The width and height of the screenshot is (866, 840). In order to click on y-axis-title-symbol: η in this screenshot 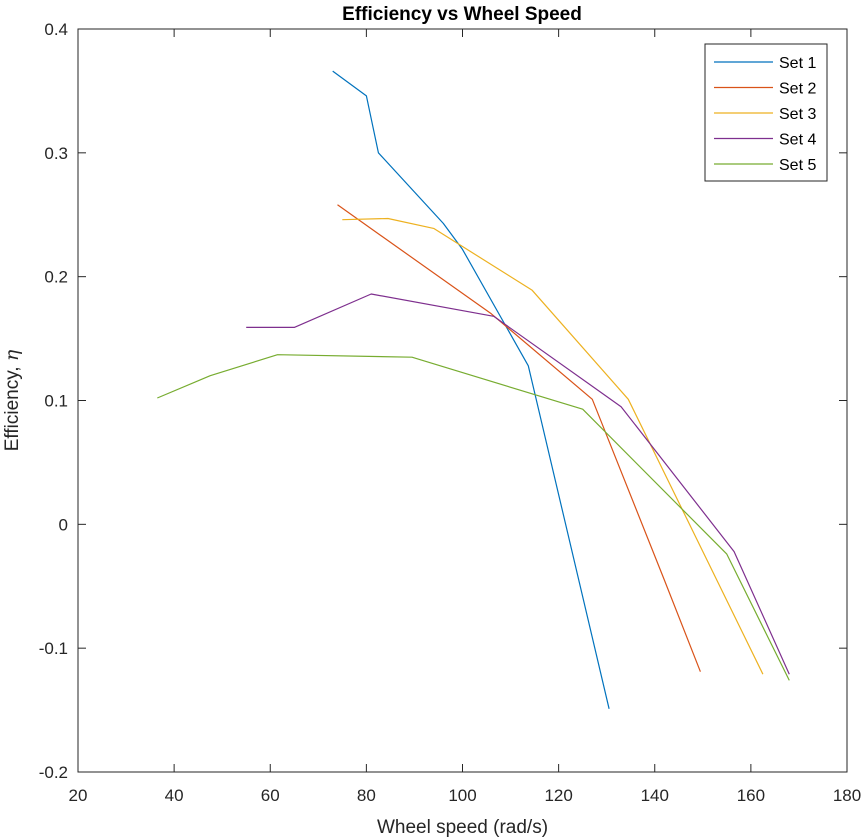, I will do `click(12, 355)`.